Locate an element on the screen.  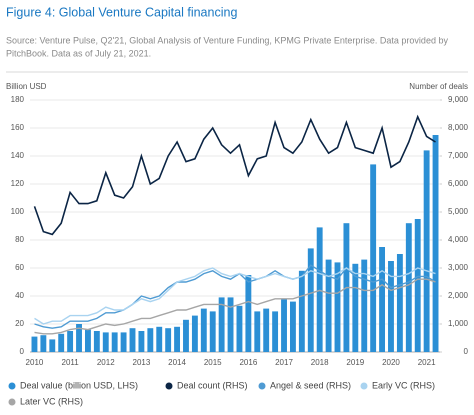
y-tick-label: 120 is located at coordinates (18, 183).